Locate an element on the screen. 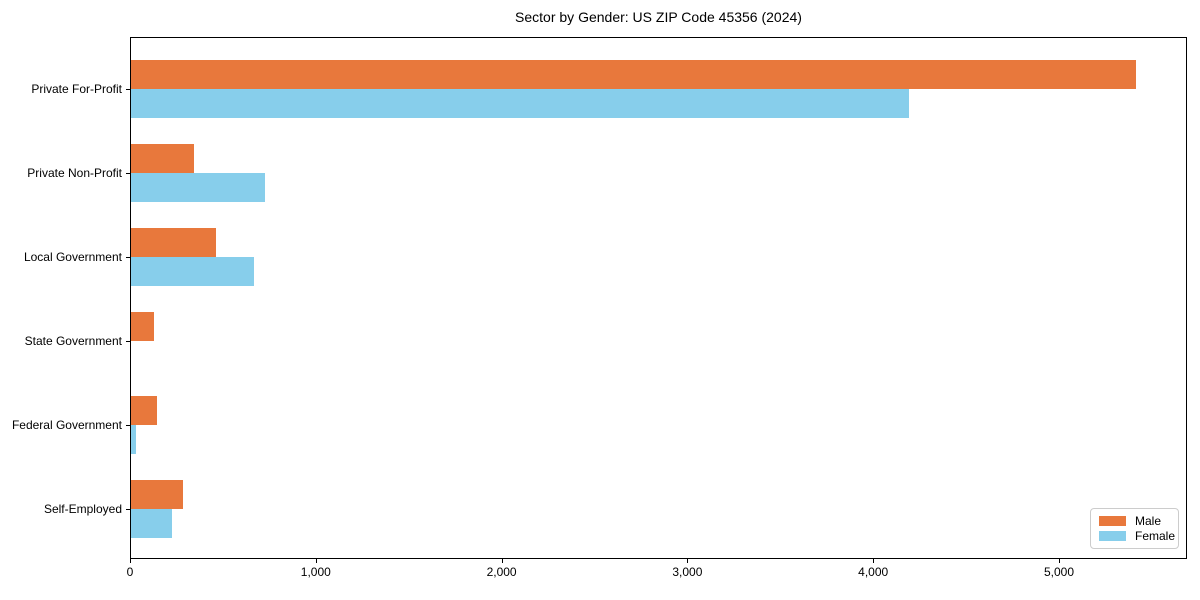 The image size is (1200, 600). legend-item-female: Female is located at coordinates (1137, 536).